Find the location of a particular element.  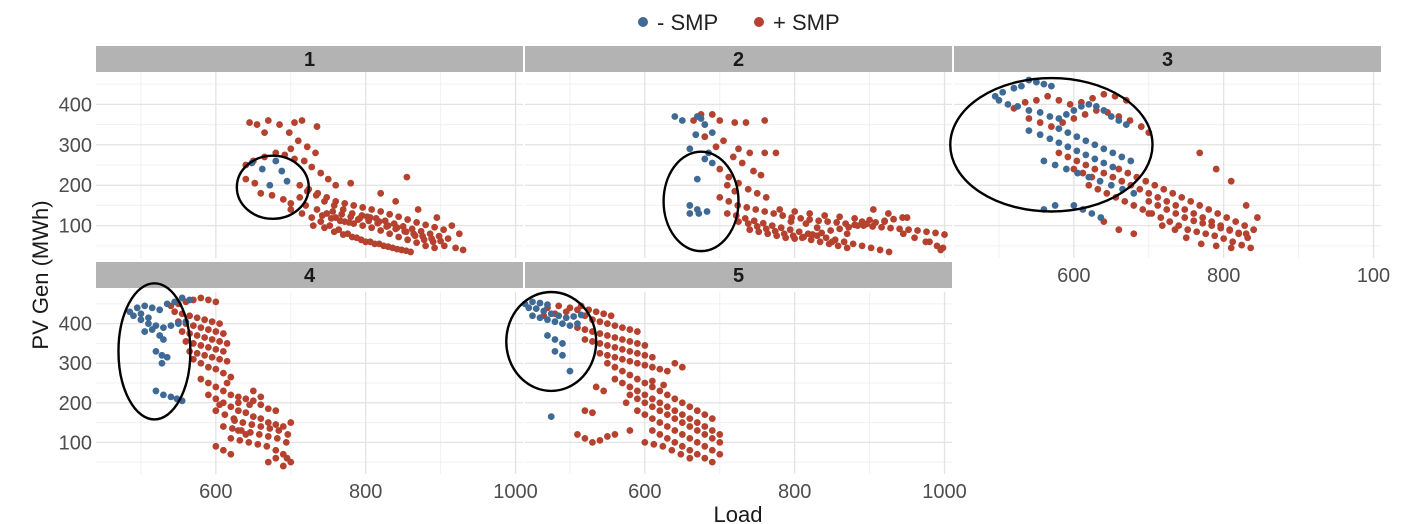

panel-2: 2 is located at coordinates (738, 152).